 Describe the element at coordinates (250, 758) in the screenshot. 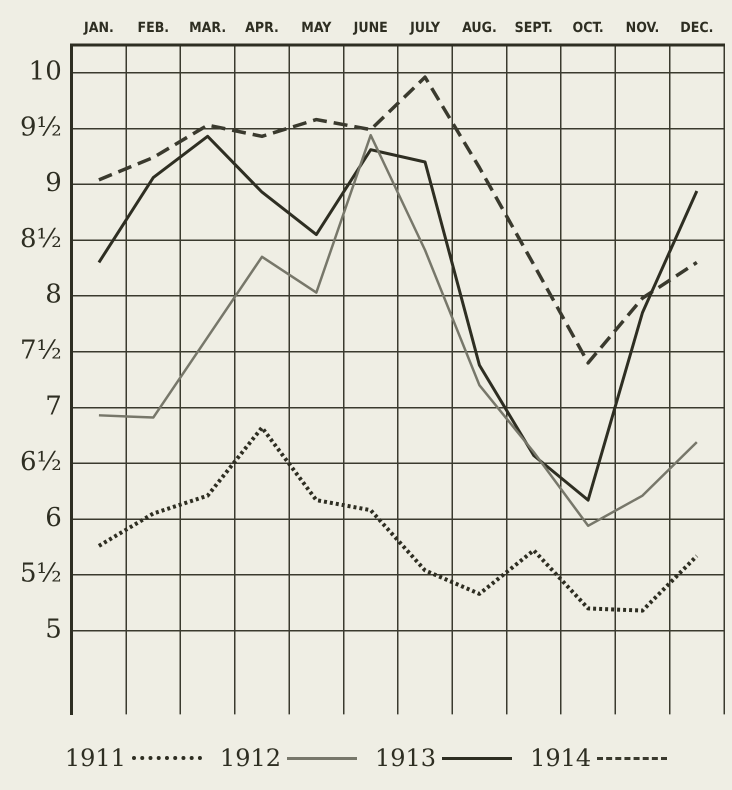

I see `legend-label: 1912` at that location.